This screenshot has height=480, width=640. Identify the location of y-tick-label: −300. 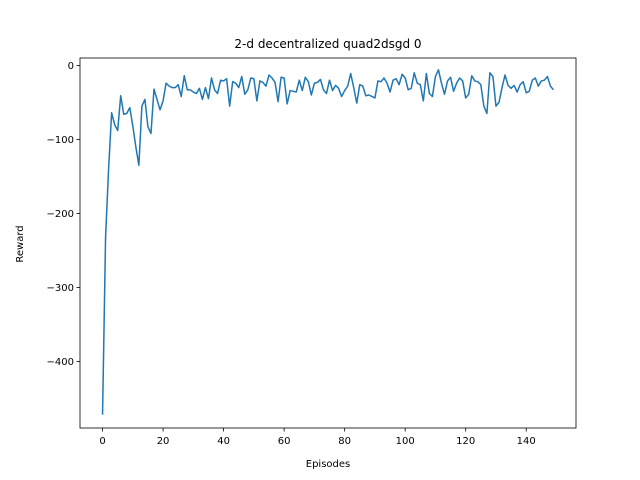
(60, 288).